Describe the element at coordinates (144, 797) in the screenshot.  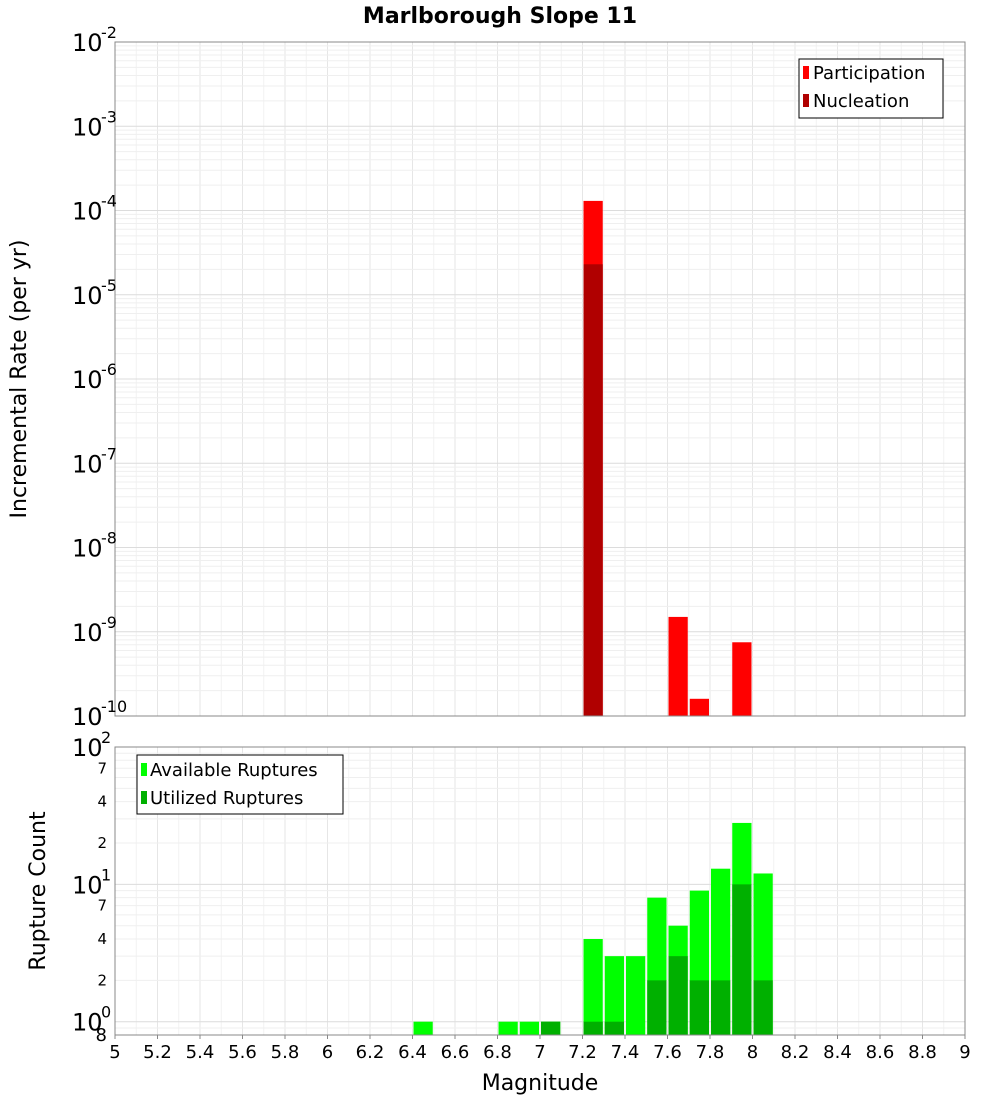
I see `legend-swatch-utilized` at that location.